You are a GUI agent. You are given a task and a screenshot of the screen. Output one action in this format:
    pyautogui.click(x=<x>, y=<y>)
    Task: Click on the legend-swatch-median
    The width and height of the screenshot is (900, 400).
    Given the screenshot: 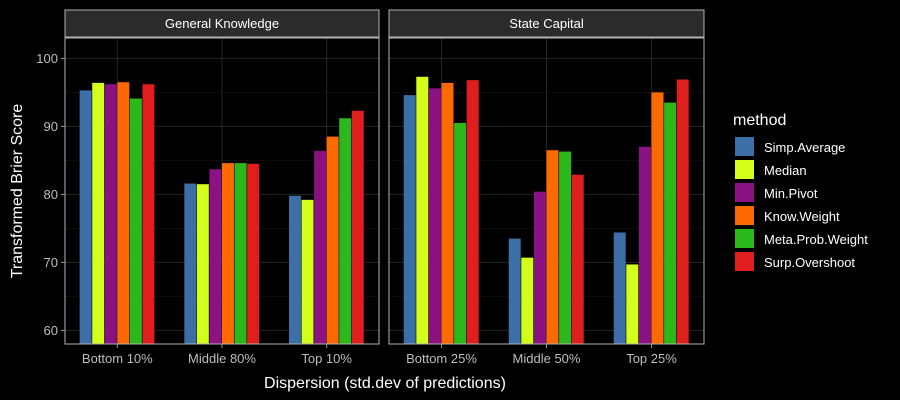 What is the action you would take?
    pyautogui.click(x=744, y=169)
    